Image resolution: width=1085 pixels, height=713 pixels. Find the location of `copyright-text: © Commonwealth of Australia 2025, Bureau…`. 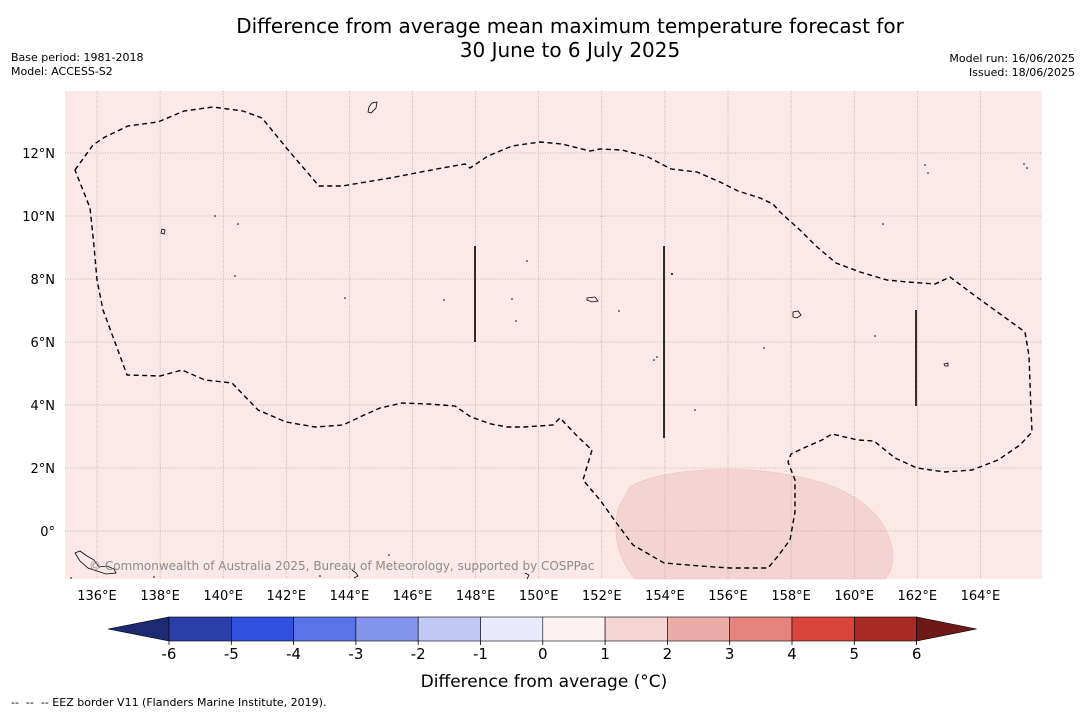

copyright-text: © Commonwealth of Australia 2025, Bureau… is located at coordinates (341, 566).